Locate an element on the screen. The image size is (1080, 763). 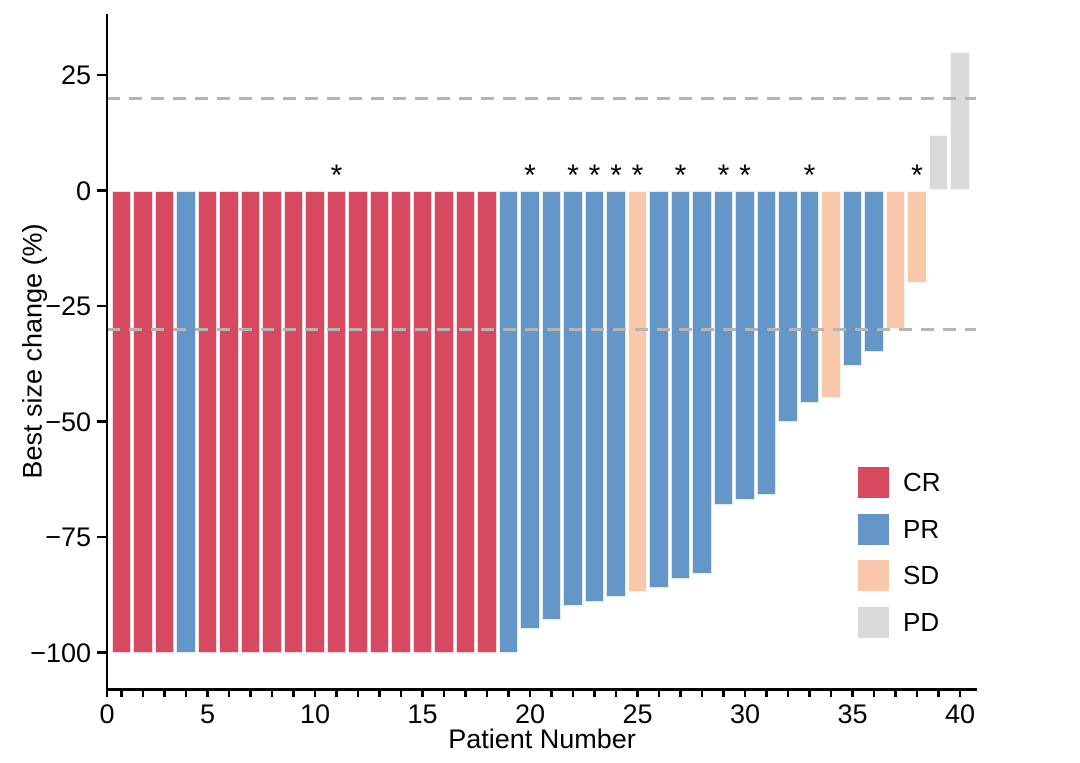
legend-swatch-pr is located at coordinates (873, 529).